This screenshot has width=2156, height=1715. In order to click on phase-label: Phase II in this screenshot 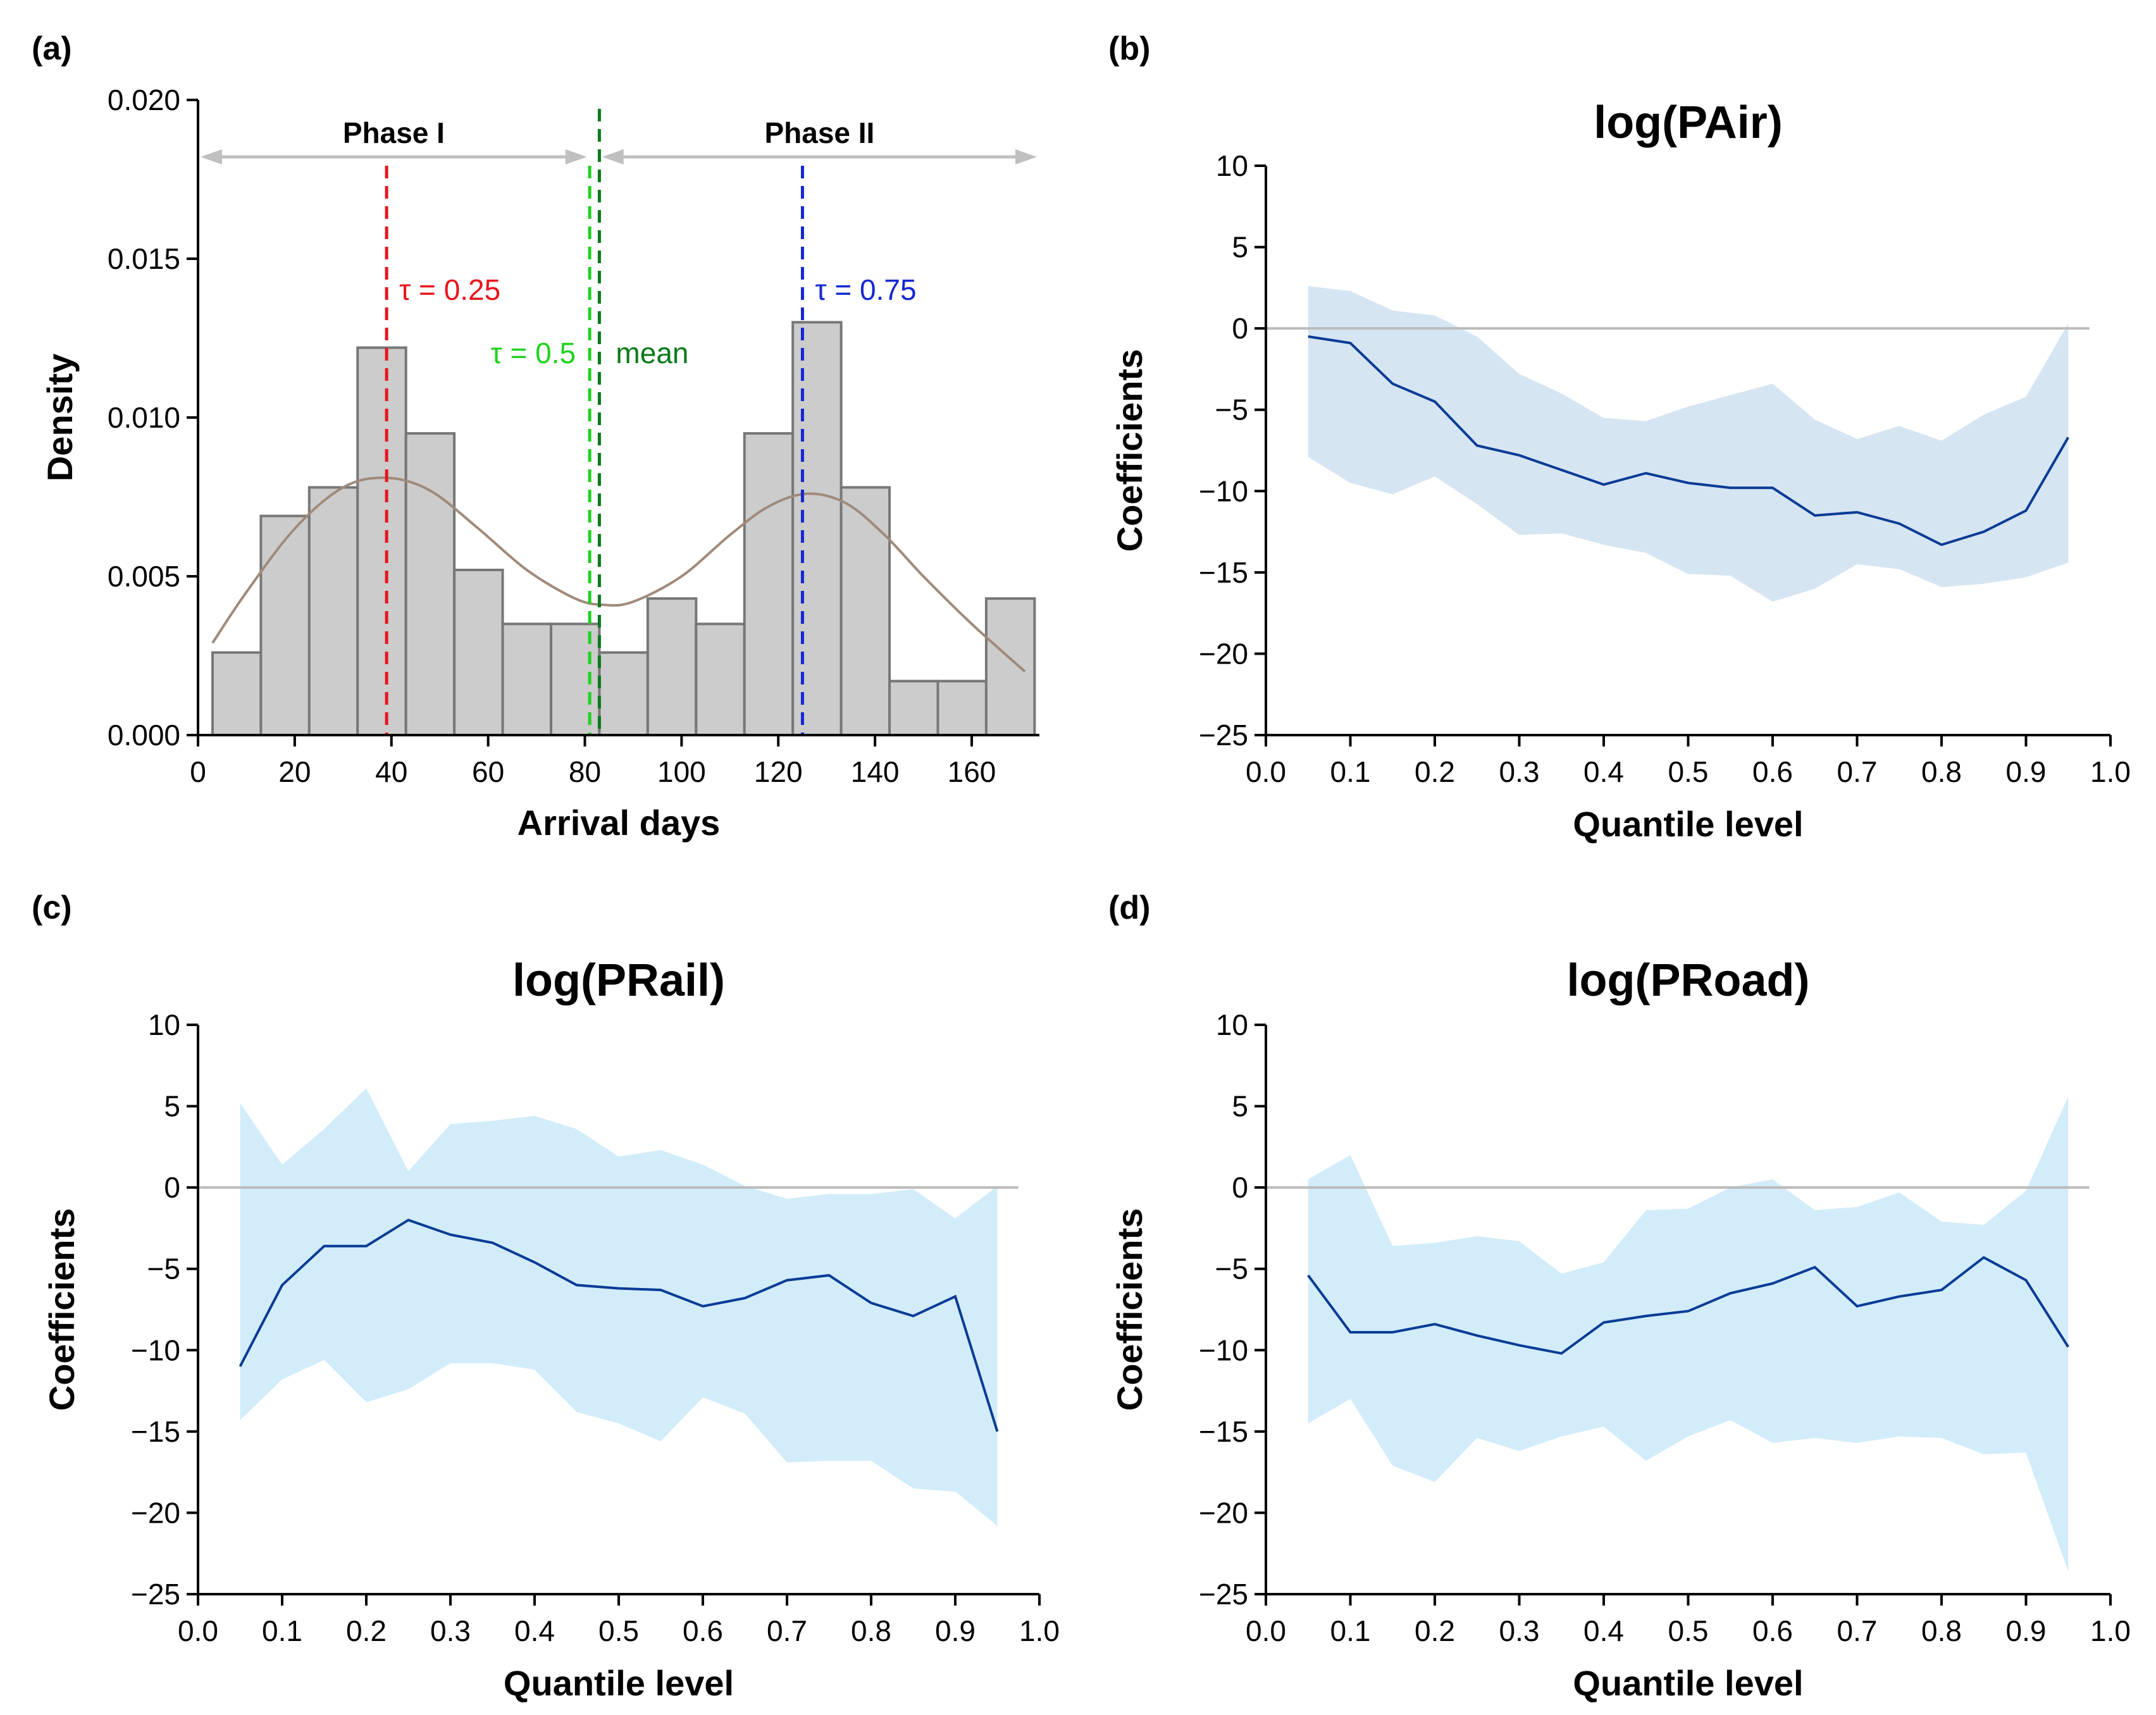, I will do `click(819, 132)`.